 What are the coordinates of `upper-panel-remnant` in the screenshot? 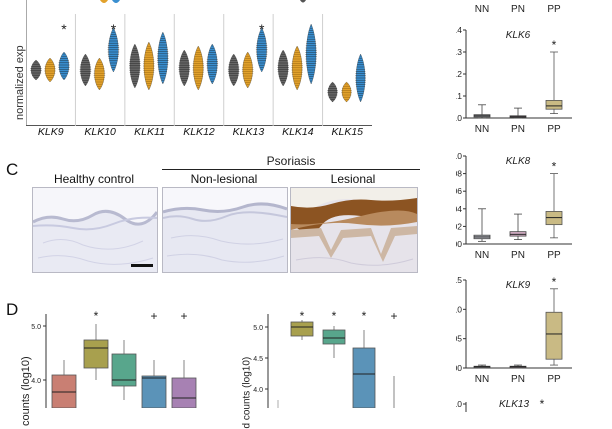 It's located at (26, 7).